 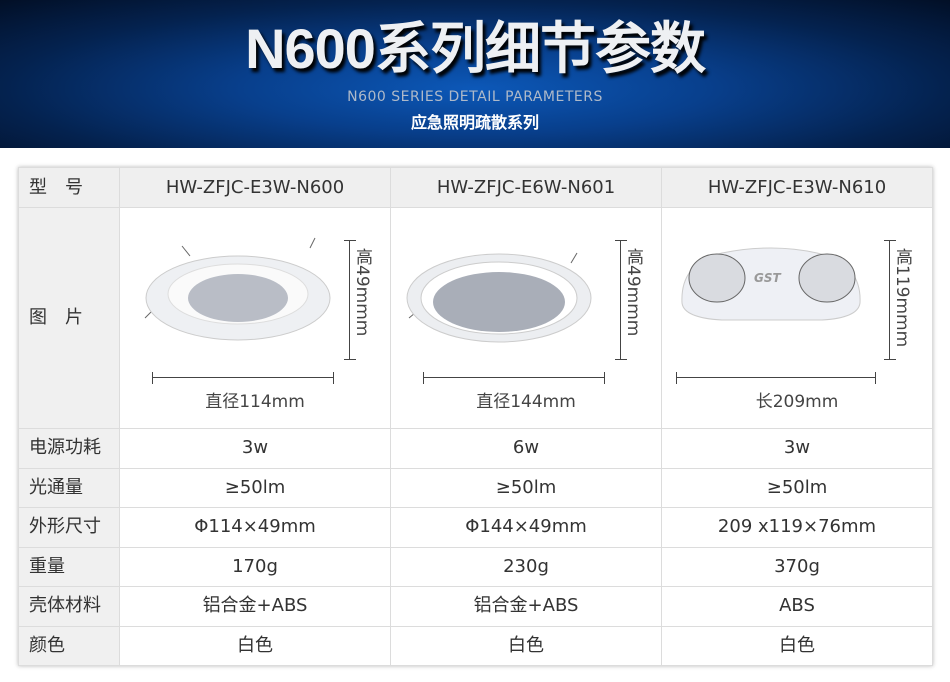 What do you see at coordinates (255, 402) in the screenshot?
I see `width-caption: 直径114mm` at bounding box center [255, 402].